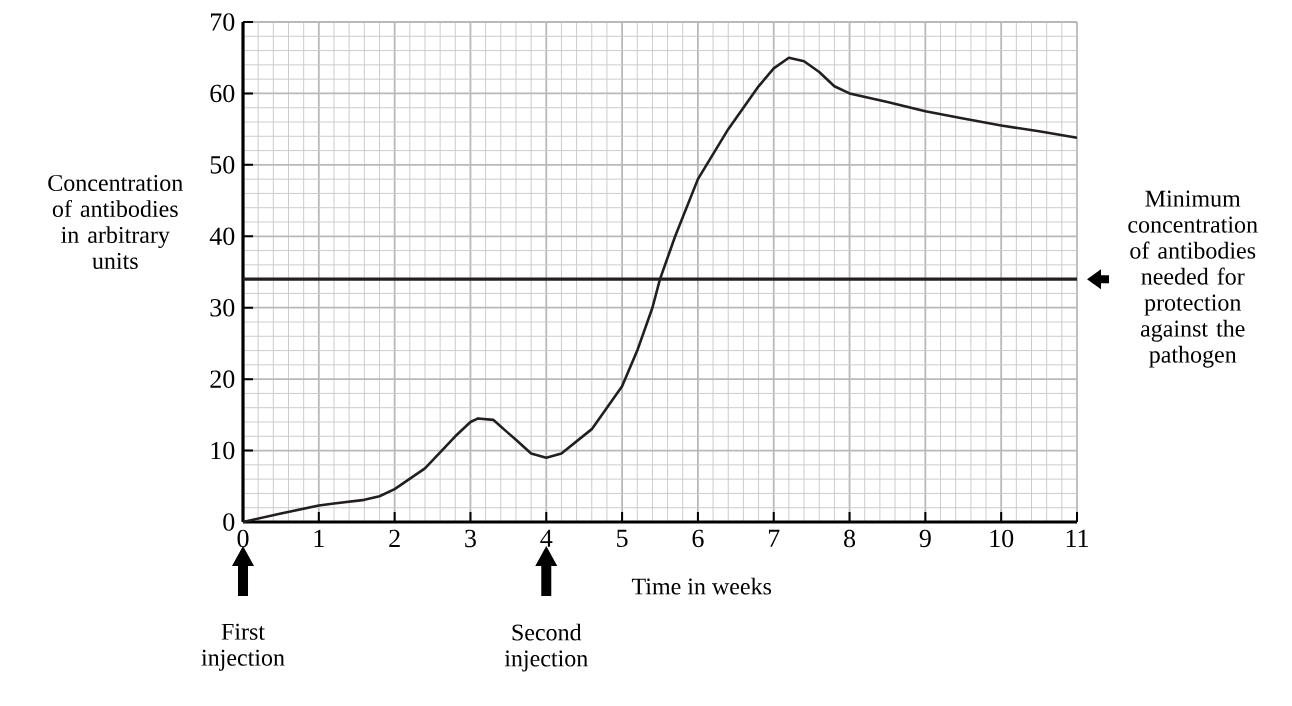 This screenshot has height=706, width=1292. What do you see at coordinates (222, 93) in the screenshot?
I see `y-tick-label: 60` at bounding box center [222, 93].